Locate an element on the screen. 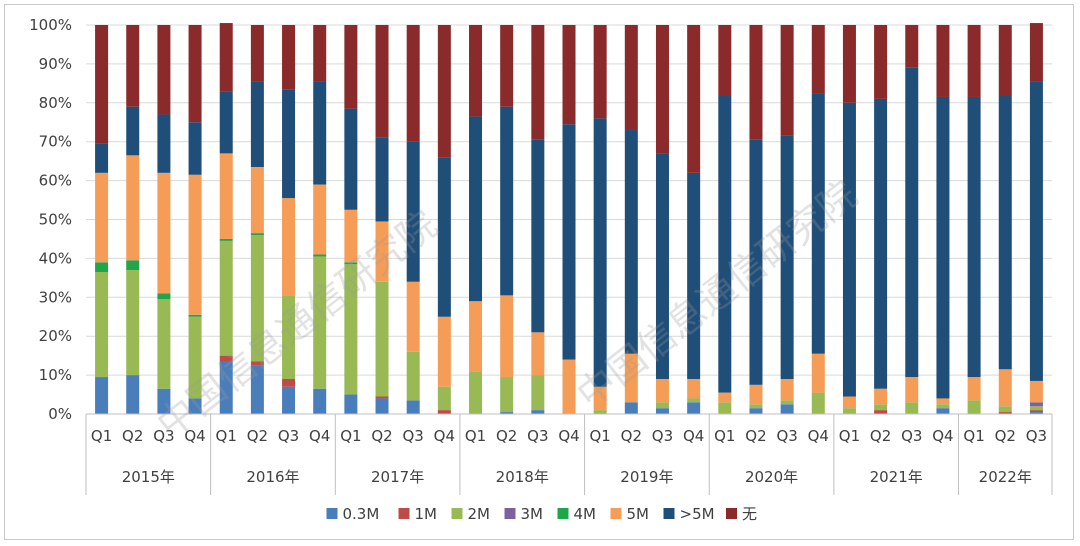 This screenshot has width=1080, height=546. year-label: 2019年 is located at coordinates (646, 477).